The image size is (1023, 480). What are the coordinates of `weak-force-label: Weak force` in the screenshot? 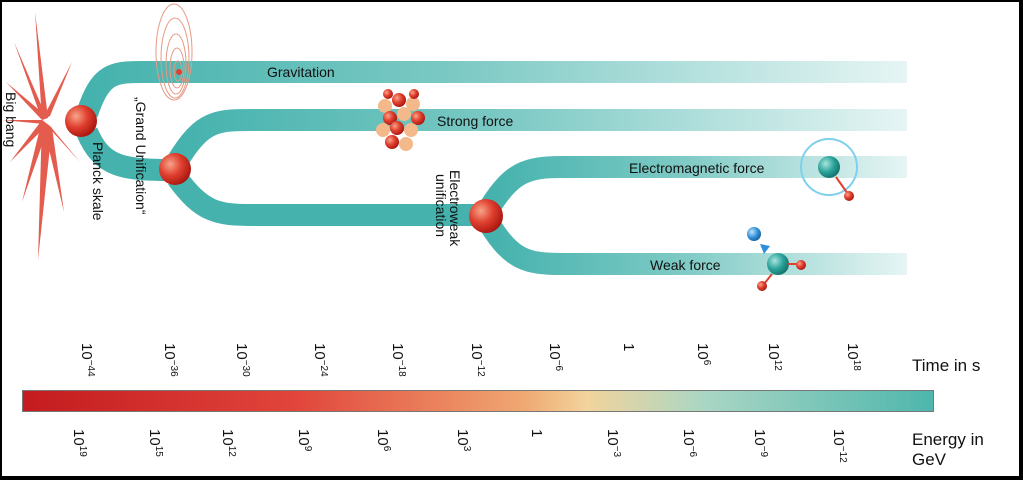 It's located at (685, 265).